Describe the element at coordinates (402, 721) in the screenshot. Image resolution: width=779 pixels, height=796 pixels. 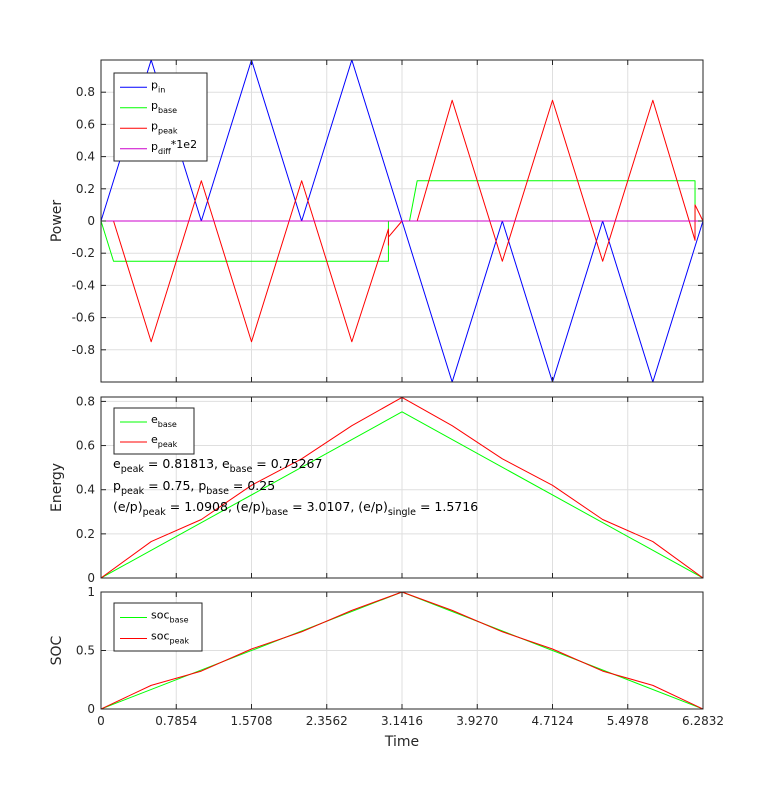
I see `xtick-label: 3.1416` at that location.